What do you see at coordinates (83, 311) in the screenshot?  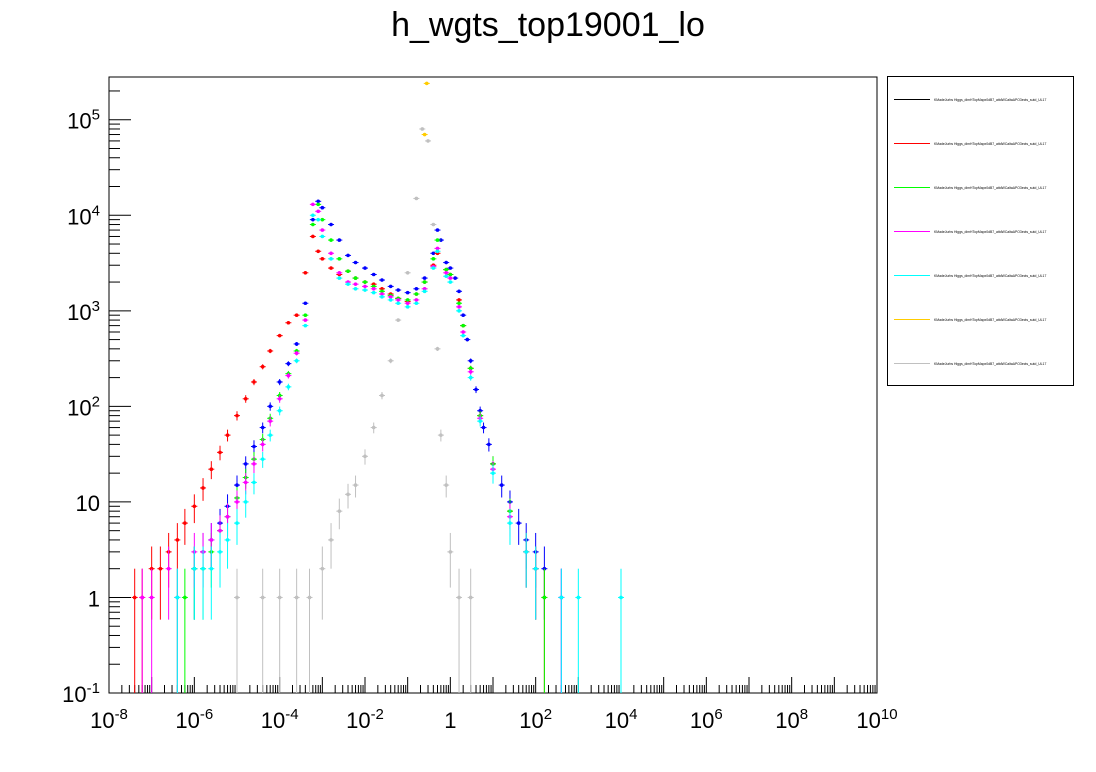 I see `y-tick-label: 10³` at bounding box center [83, 311].